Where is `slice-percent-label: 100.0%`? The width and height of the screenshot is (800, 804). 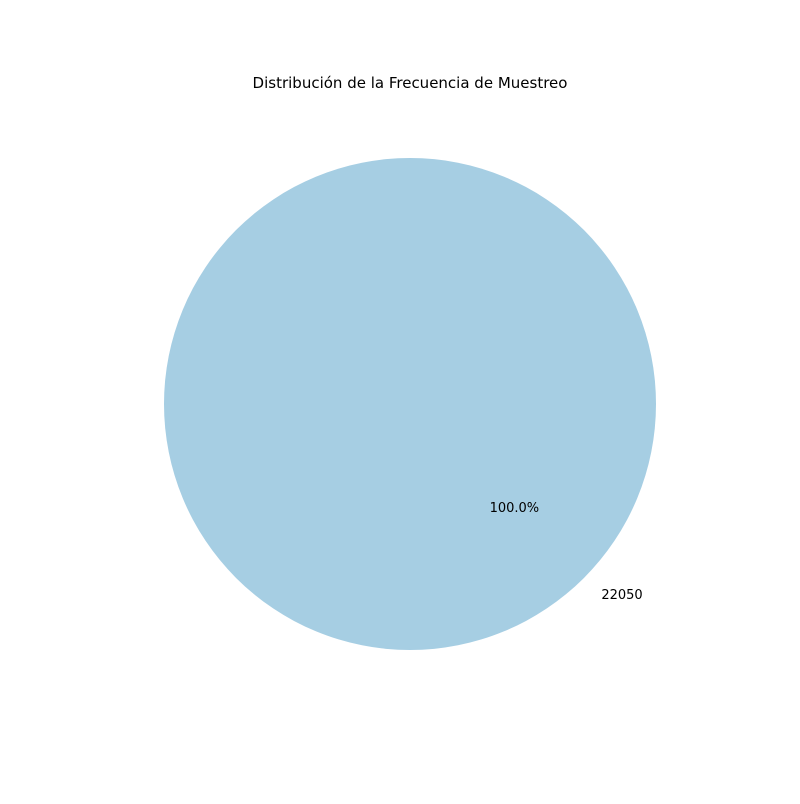
slice-percent-label: 100.0% is located at coordinates (515, 508).